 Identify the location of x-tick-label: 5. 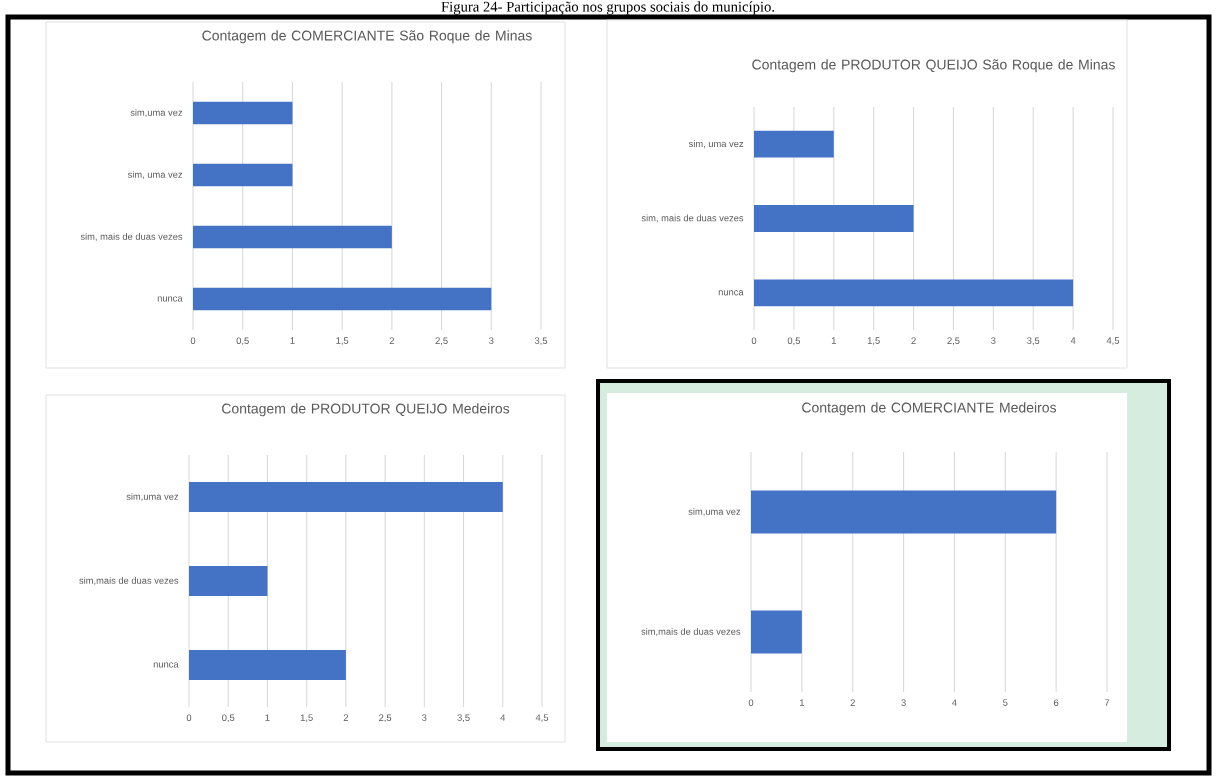
(1005, 702).